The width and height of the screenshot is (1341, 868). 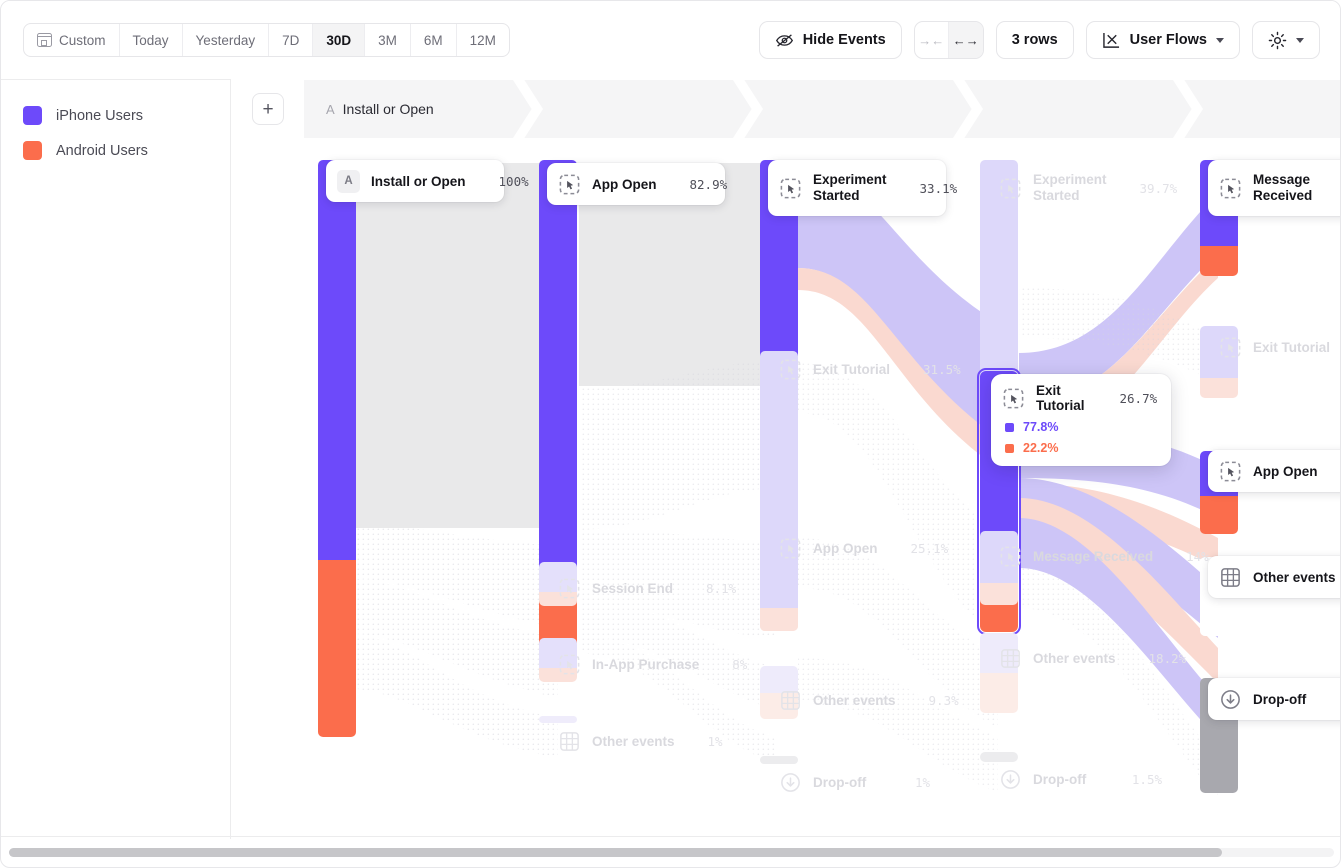 I want to click on node-label-other-events-c3: Other events 9.3%, so click(x=863, y=700).